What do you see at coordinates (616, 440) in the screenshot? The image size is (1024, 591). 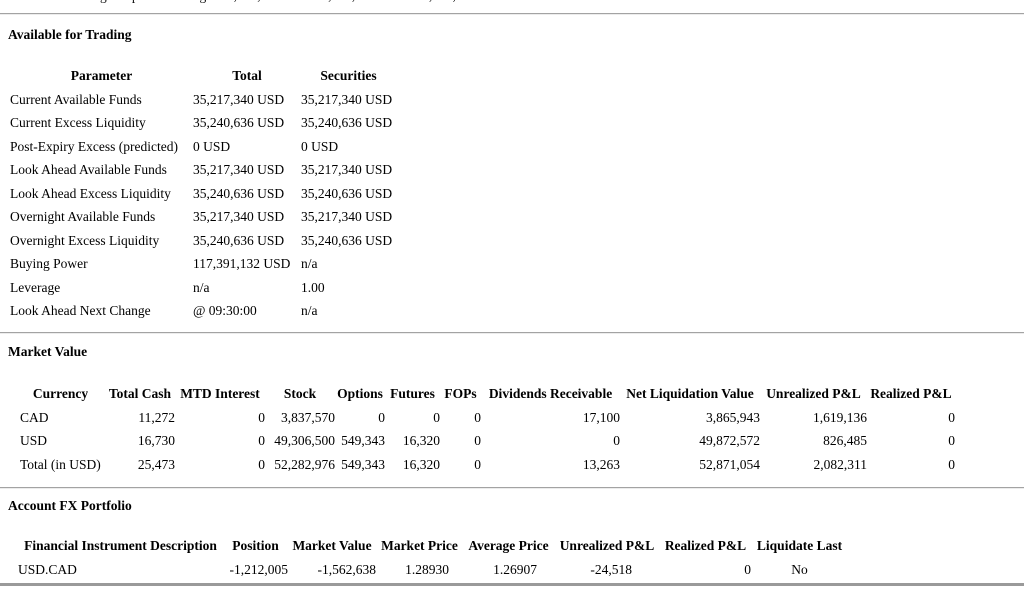 I see `dividends-receivable-cell: 0` at bounding box center [616, 440].